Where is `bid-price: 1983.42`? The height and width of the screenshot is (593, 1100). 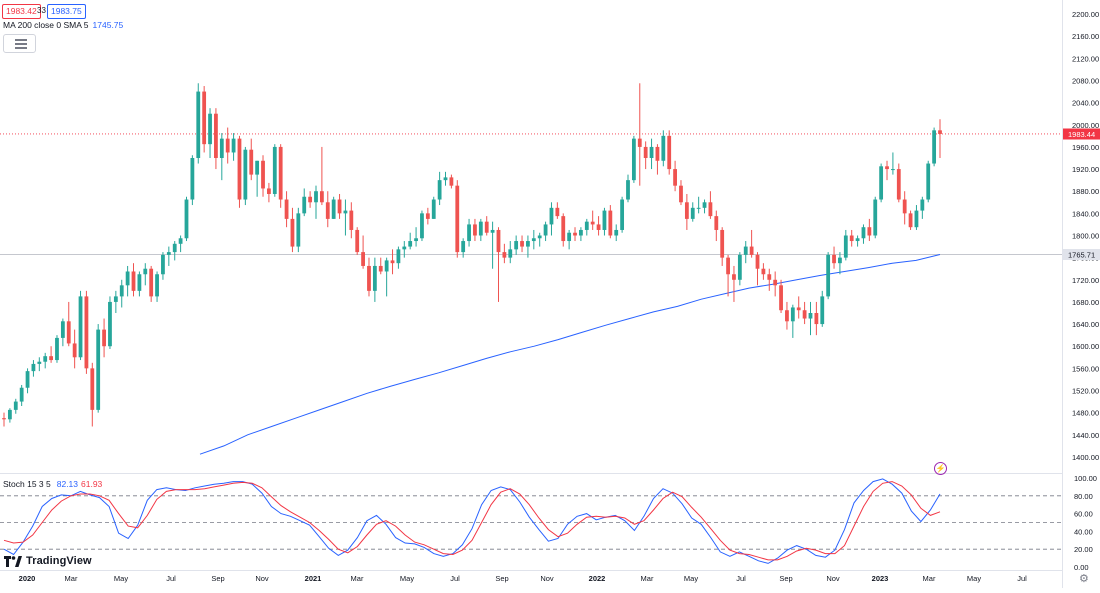
bid-price: 1983.42 is located at coordinates (21, 11).